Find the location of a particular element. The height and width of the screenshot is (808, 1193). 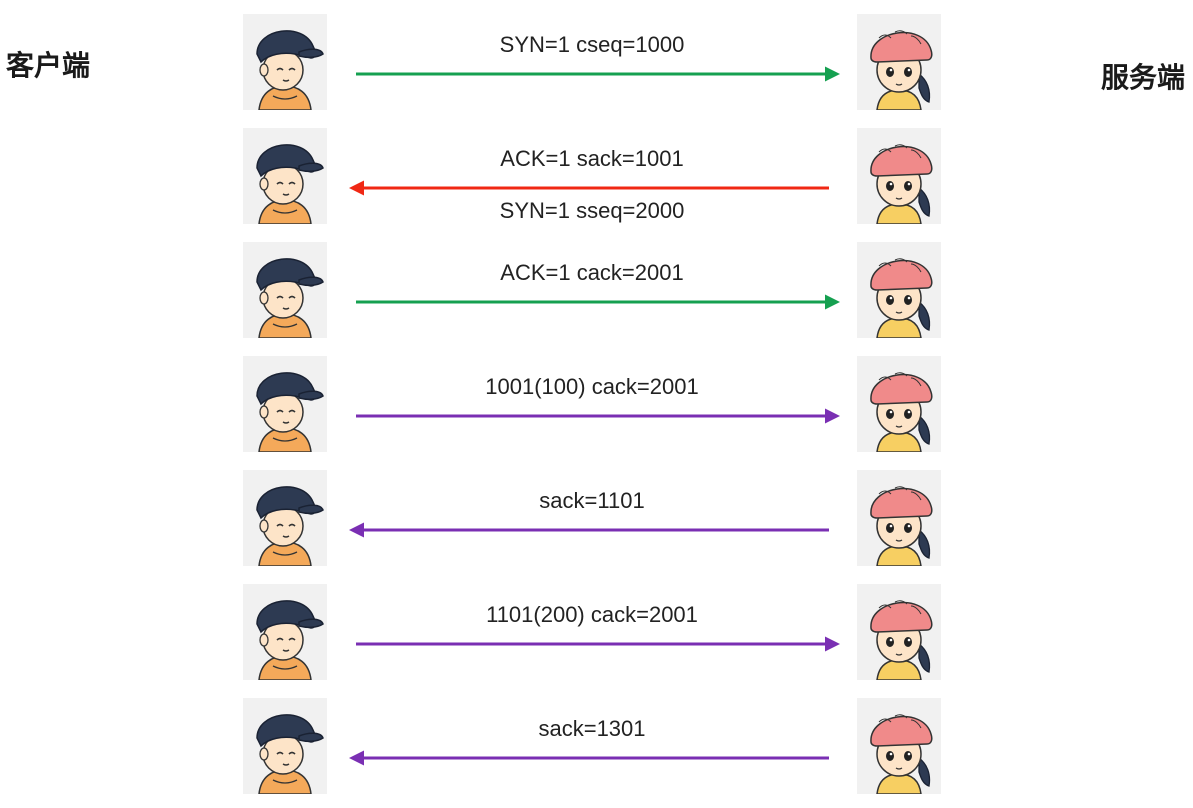

message-label: ACK=1 cack=2001 is located at coordinates (592, 272).